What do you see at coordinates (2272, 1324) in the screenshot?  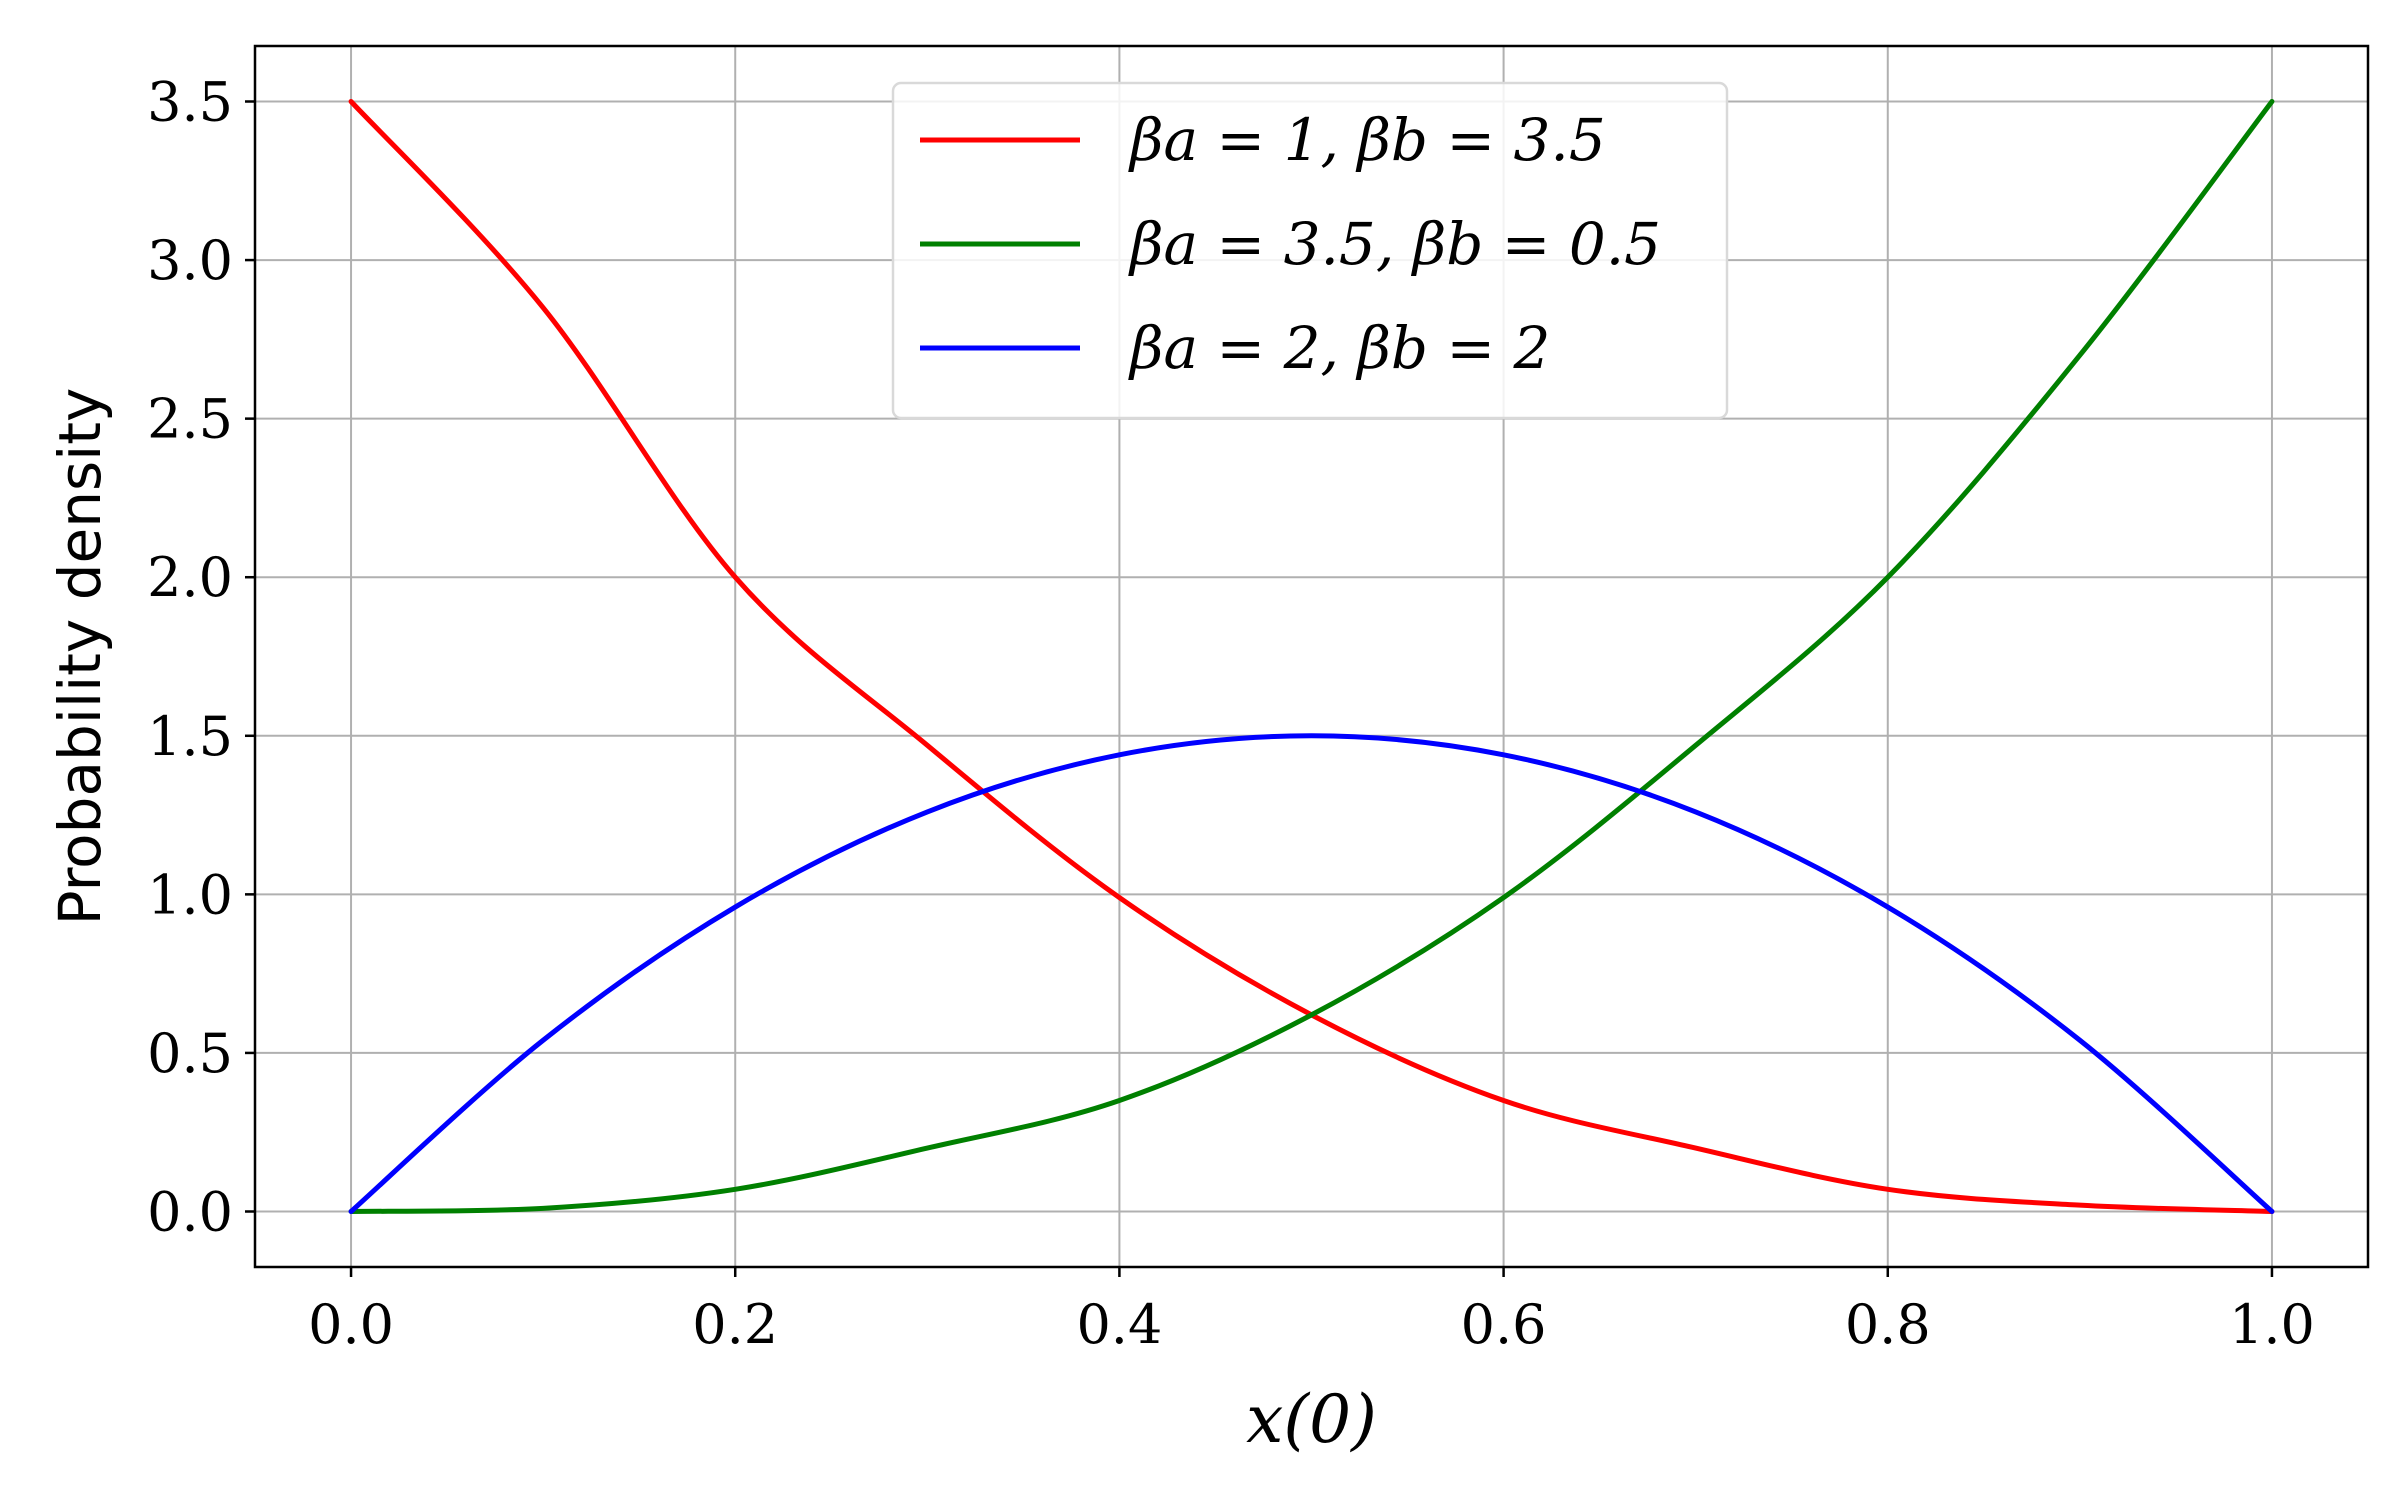 I see `x-tick-label: 1.0` at bounding box center [2272, 1324].